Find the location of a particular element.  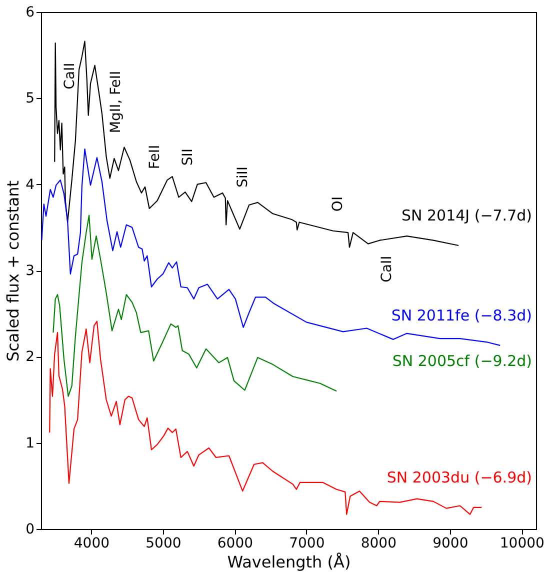

annotation: OI is located at coordinates (338, 204).